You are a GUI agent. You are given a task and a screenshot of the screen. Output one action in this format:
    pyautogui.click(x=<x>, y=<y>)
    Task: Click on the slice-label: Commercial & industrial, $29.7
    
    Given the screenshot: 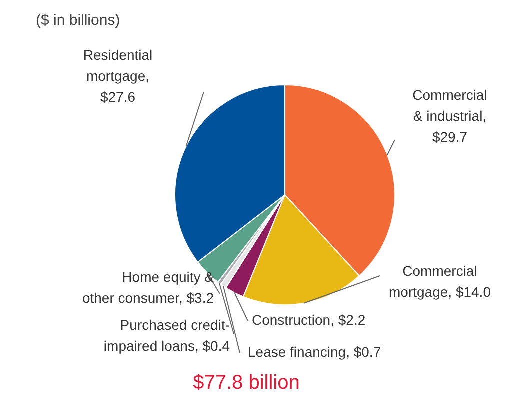 What is the action you would take?
    pyautogui.click(x=450, y=116)
    